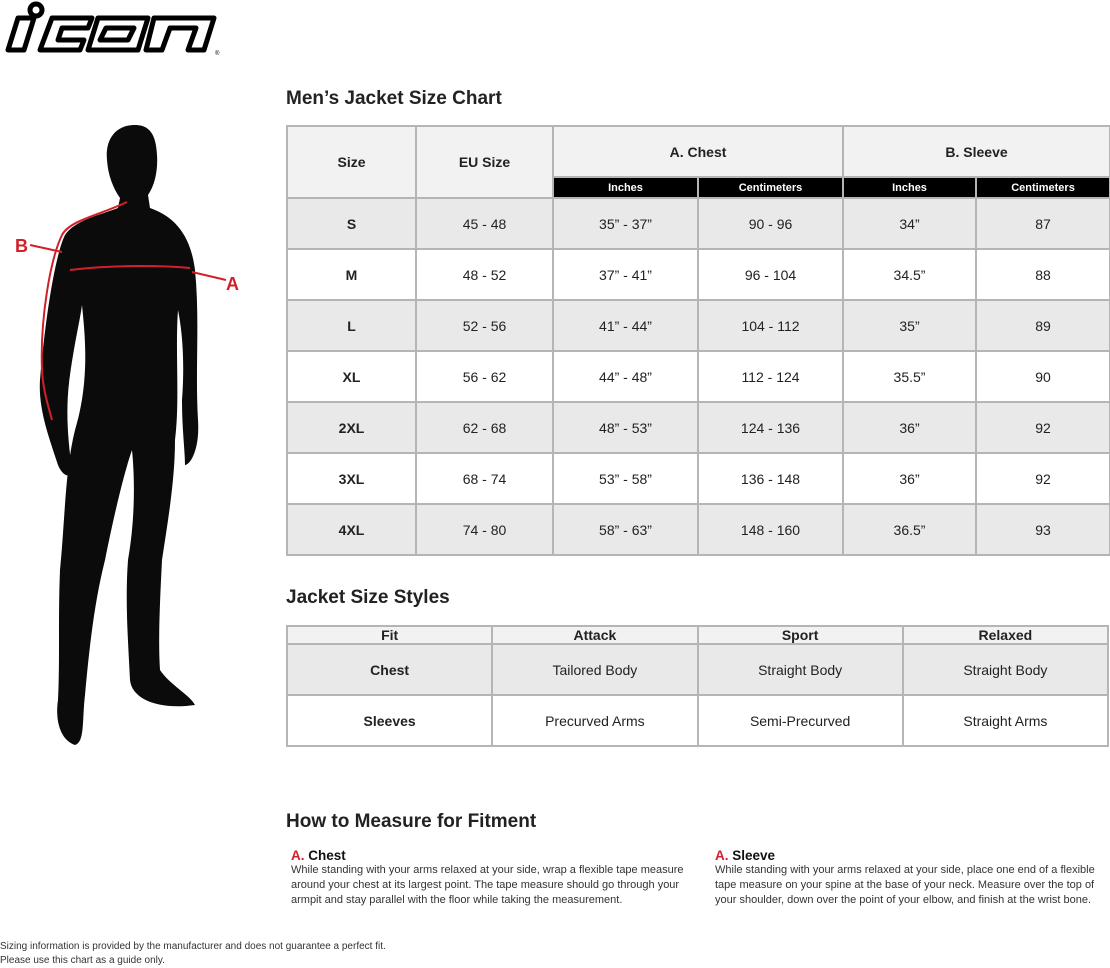  Describe the element at coordinates (82, 960) in the screenshot. I see `disclaimer-line: Please use this chart as a guide only.` at that location.